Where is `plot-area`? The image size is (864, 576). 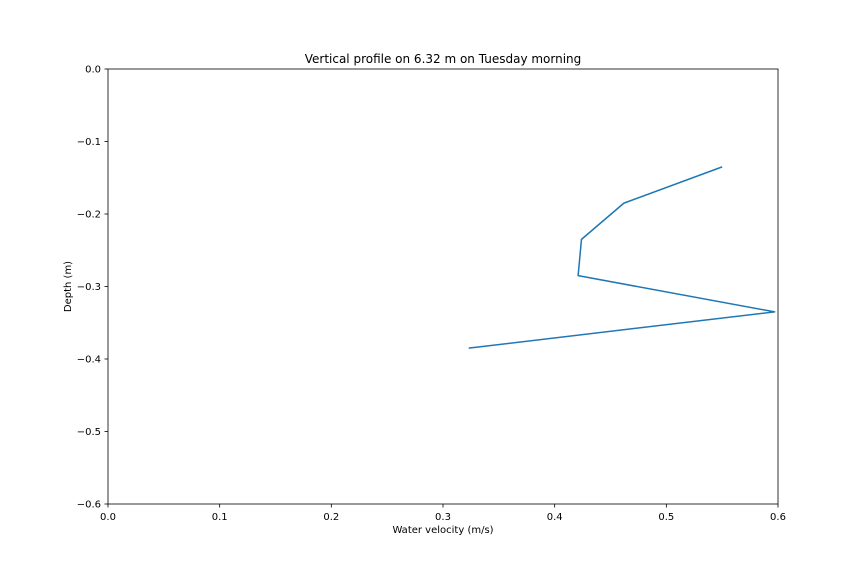
plot-area is located at coordinates (622, 257).